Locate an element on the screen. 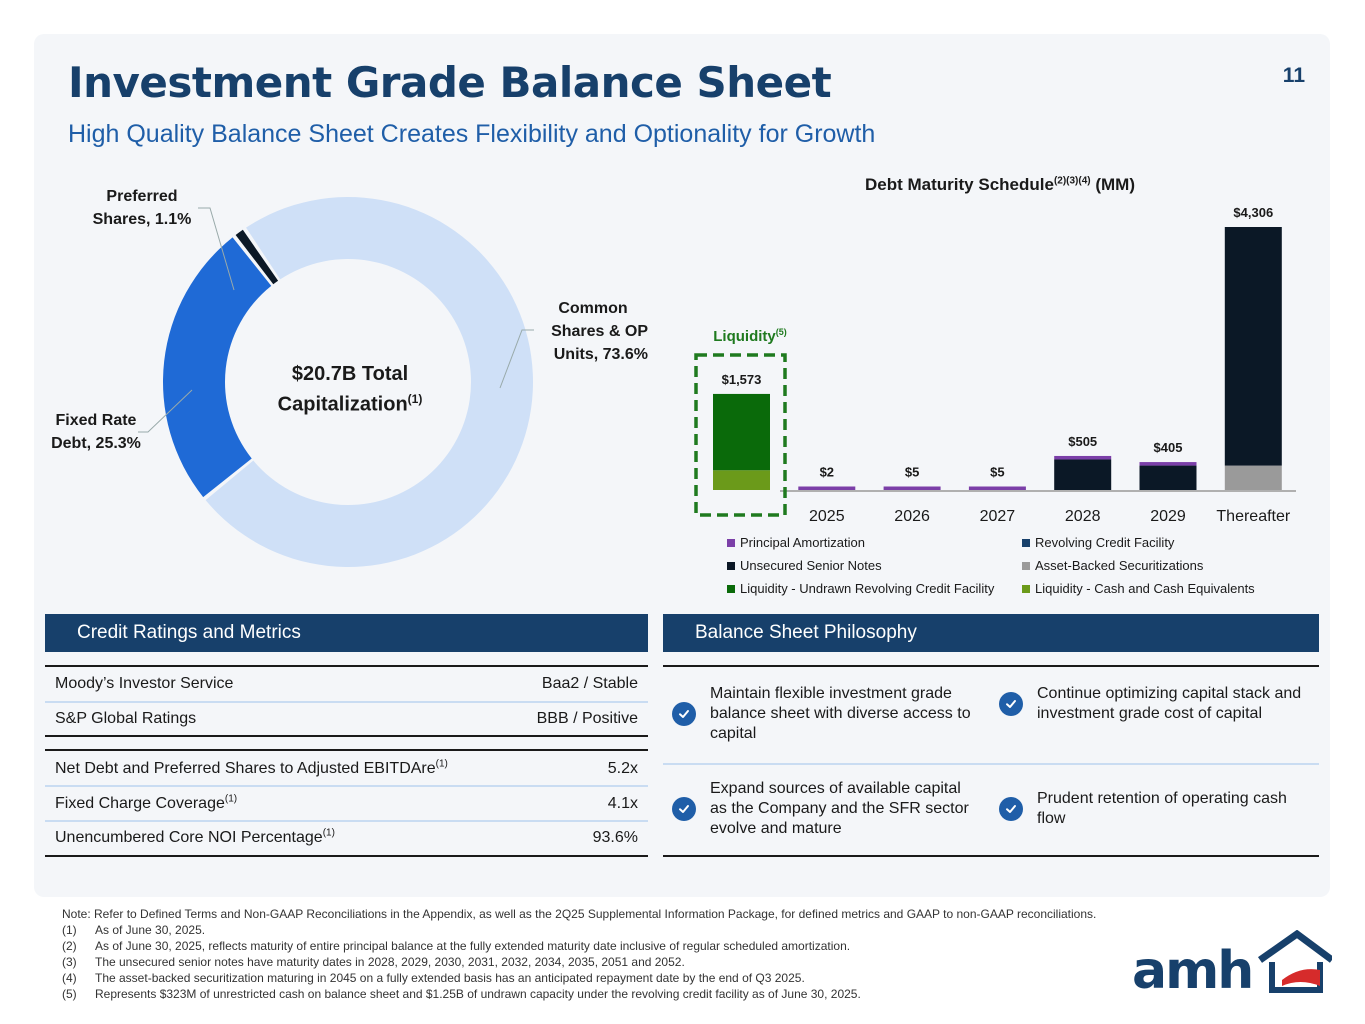 The image size is (1365, 1024). legend-item: Liquidity - Cash and Cash Equivalents is located at coordinates (1138, 588).